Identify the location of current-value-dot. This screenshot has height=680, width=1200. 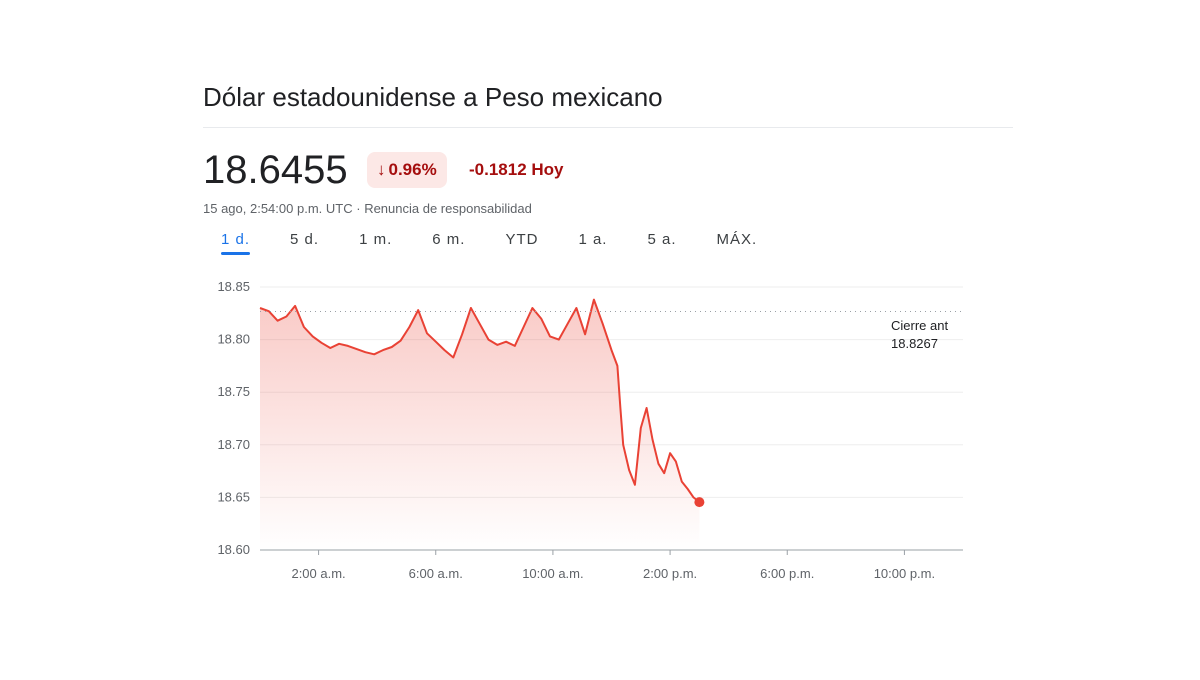
(699, 502).